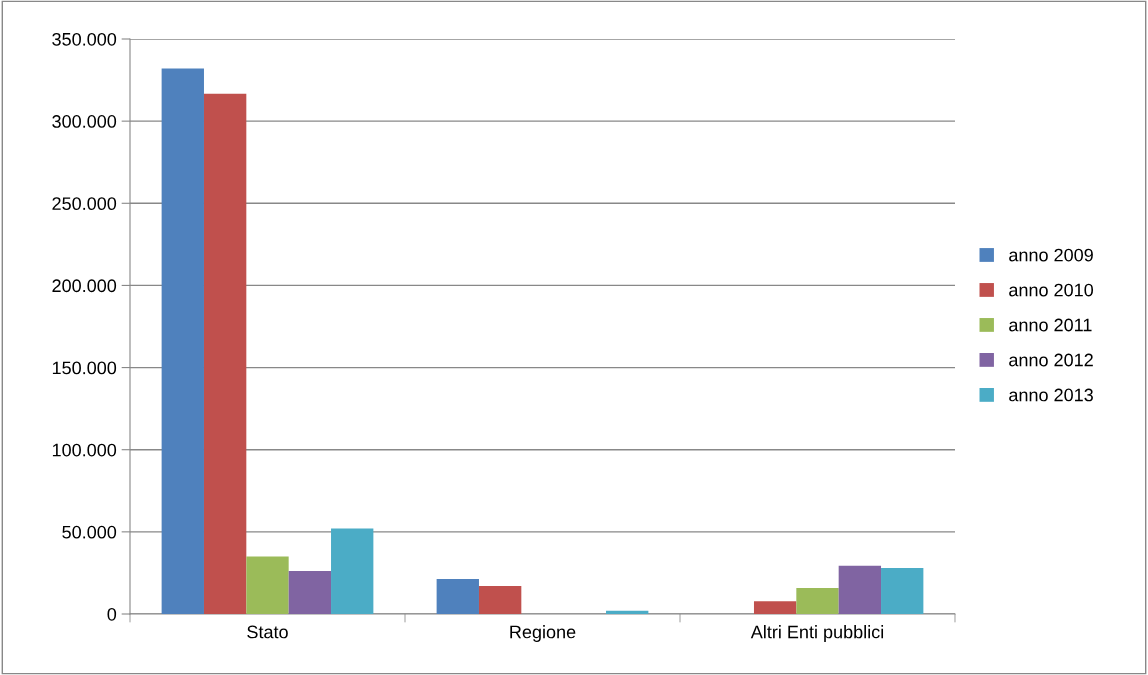  Describe the element at coordinates (112, 614) in the screenshot. I see `y-tick-label: 0` at that location.